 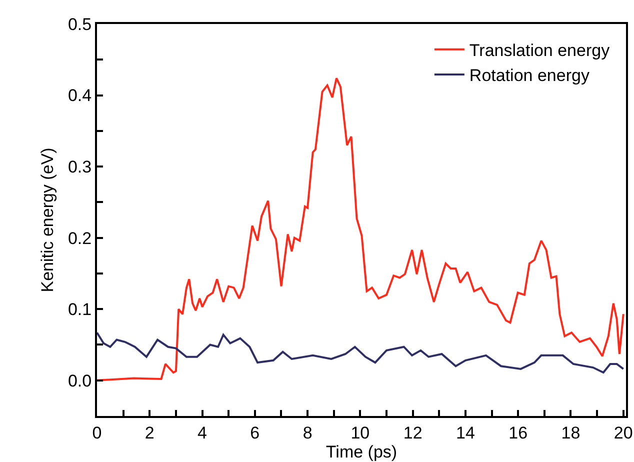 I want to click on y-tick-label: 0.4, so click(x=80, y=96).